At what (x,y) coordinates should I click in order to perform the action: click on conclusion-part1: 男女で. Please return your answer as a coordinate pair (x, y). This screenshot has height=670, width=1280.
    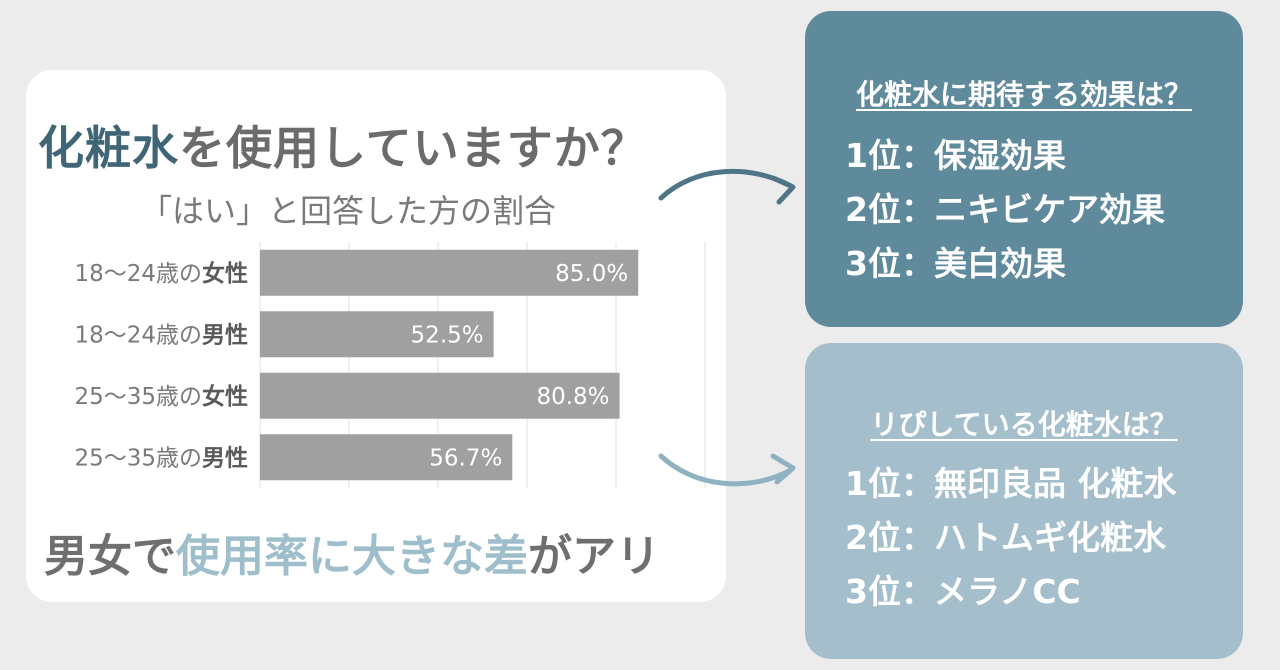
    Looking at the image, I should click on (110, 556).